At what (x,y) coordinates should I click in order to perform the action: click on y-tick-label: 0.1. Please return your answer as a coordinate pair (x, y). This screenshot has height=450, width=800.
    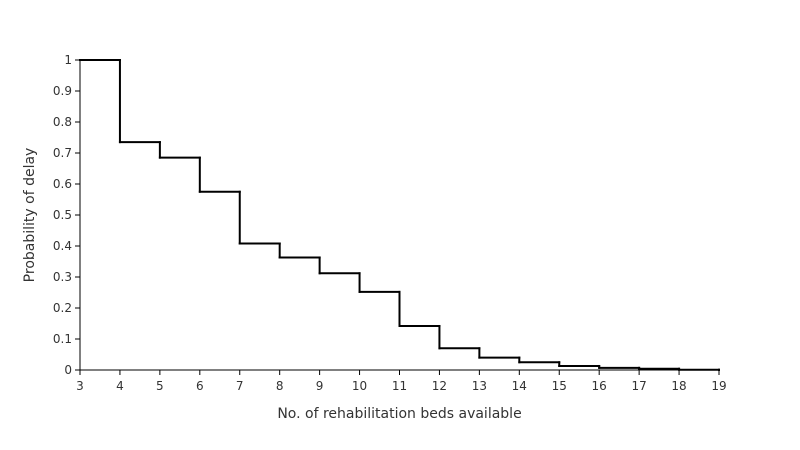
    Looking at the image, I should click on (62, 339).